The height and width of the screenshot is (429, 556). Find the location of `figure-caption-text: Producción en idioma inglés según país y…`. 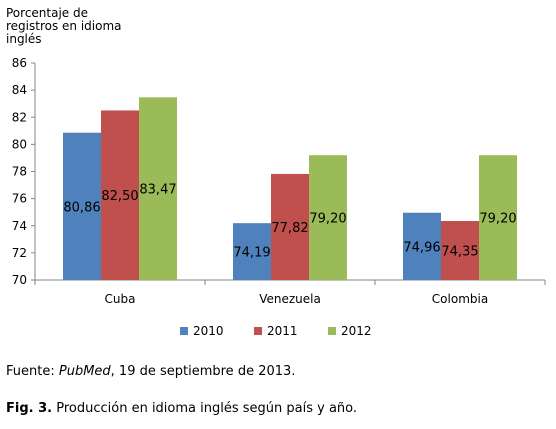

figure-caption-text: Producción en idioma inglés según país y… is located at coordinates (205, 408).